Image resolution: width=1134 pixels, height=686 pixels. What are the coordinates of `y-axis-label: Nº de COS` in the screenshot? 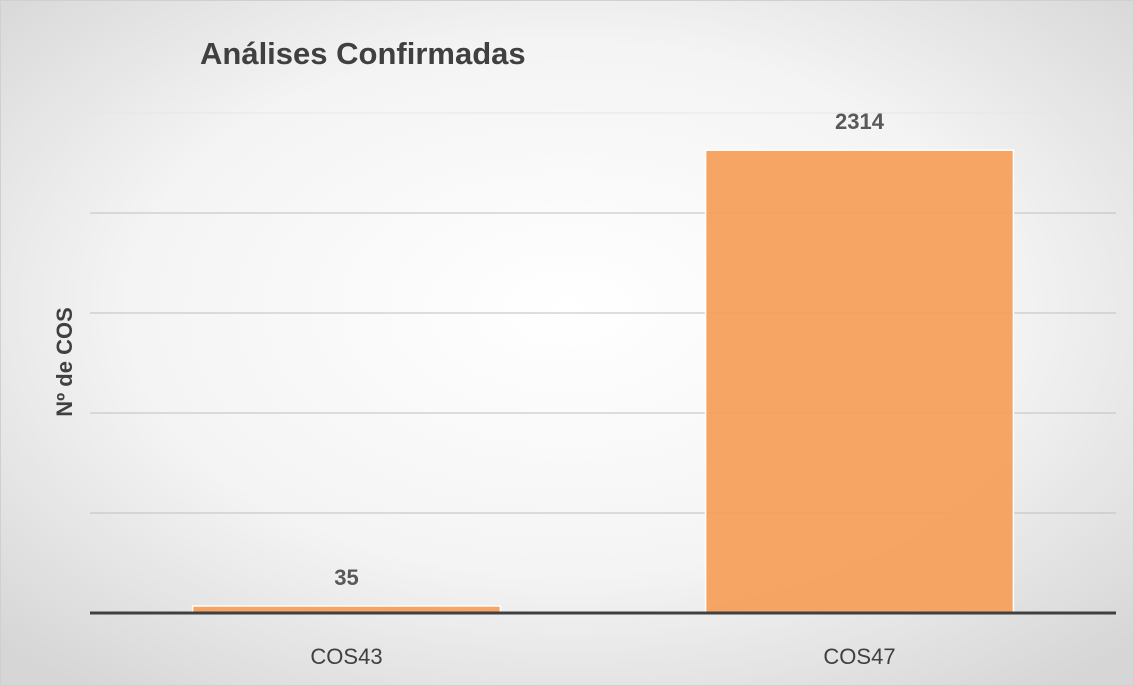 It's located at (64, 362).